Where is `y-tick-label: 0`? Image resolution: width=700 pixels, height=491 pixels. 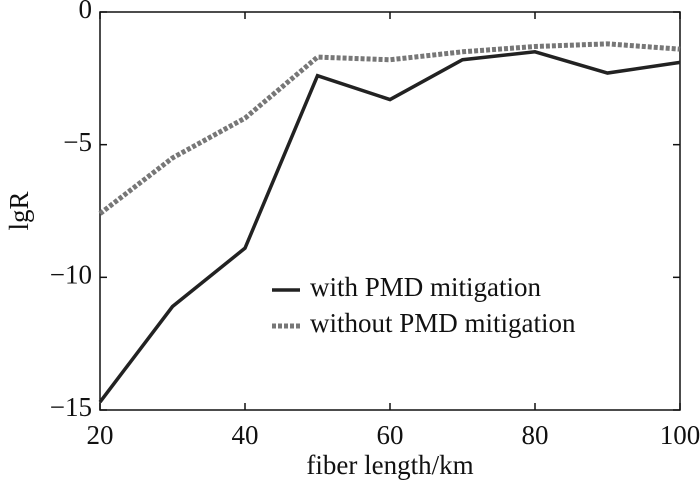 y-tick-label: 0 is located at coordinates (86, 12).